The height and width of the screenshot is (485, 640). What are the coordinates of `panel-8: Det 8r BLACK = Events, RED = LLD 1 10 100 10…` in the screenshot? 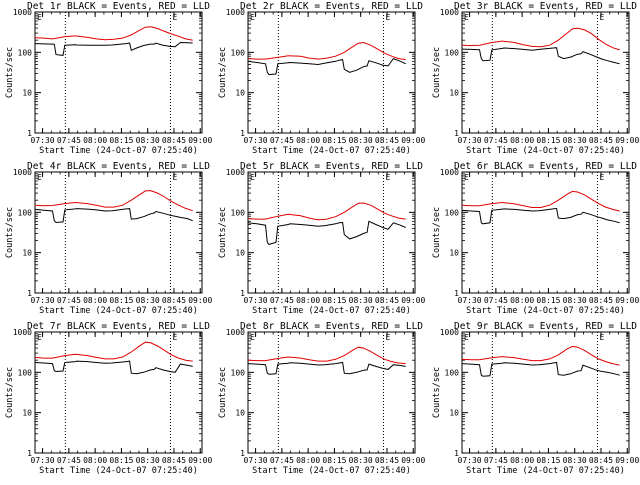 It's located at (320, 402).